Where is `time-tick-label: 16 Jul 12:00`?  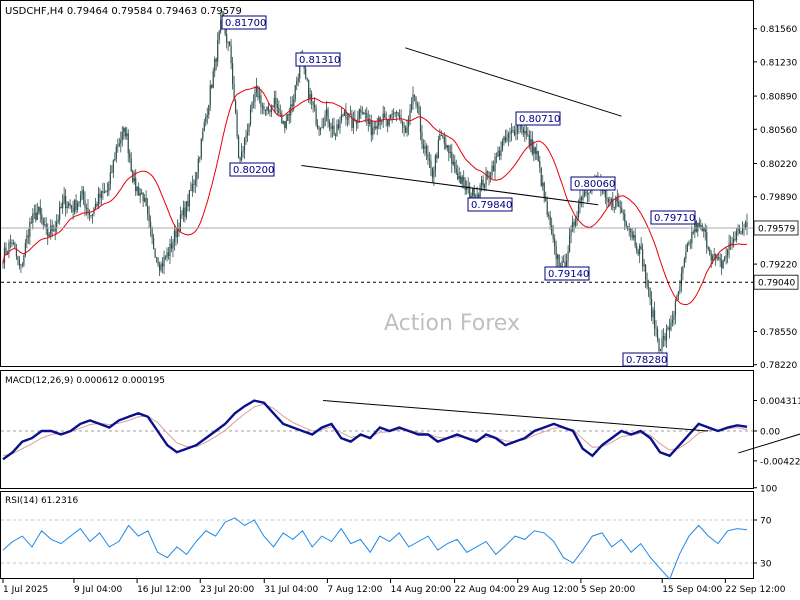 time-tick-label: 16 Jul 12:00 is located at coordinates (164, 590).